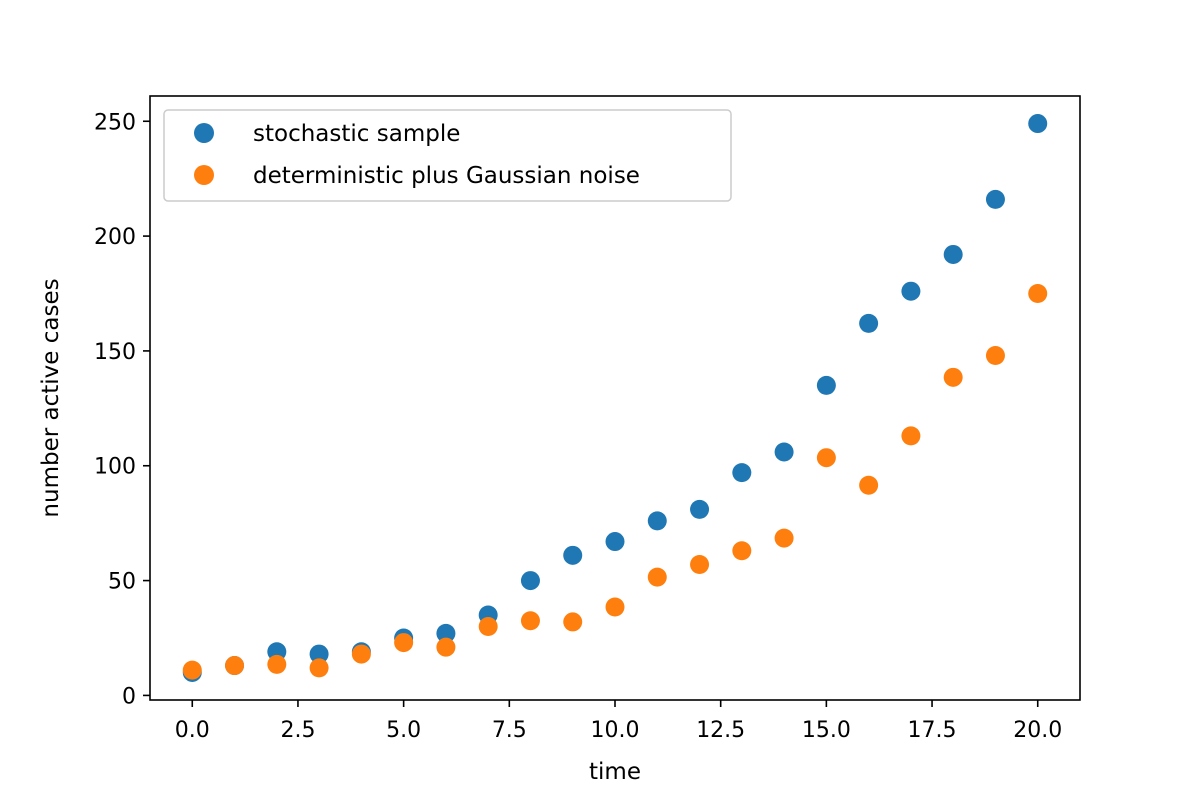 The height and width of the screenshot is (800, 1200). What do you see at coordinates (720, 730) in the screenshot?
I see `x-tick-label: 12.5` at bounding box center [720, 730].